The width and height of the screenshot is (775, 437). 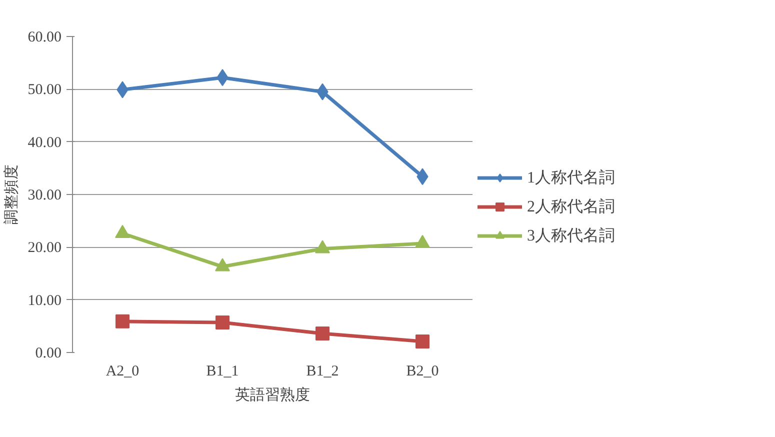 I want to click on y-tick-label: 60.00, so click(x=45, y=38).